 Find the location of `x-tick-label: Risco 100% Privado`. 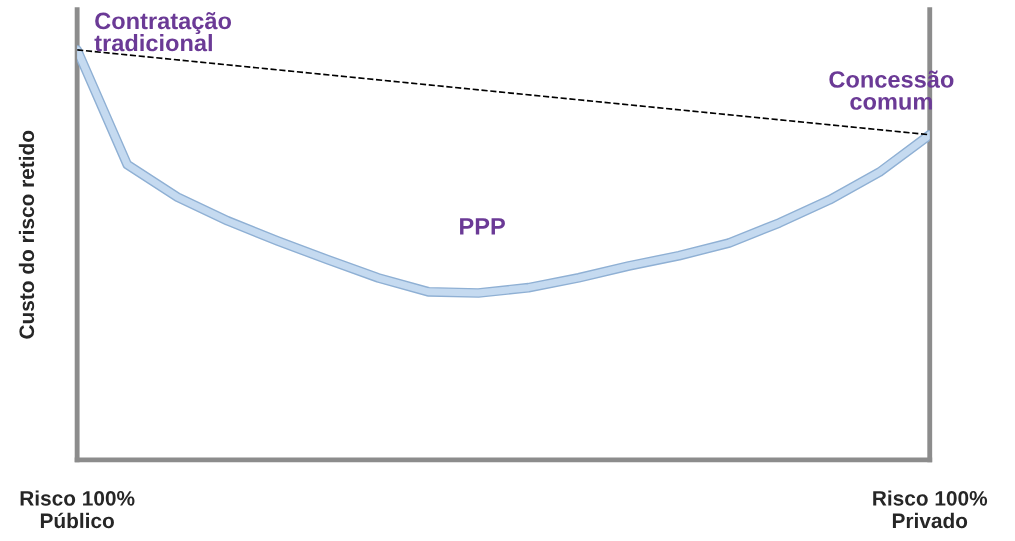

x-tick-label: Risco 100% Privado is located at coordinates (930, 509).